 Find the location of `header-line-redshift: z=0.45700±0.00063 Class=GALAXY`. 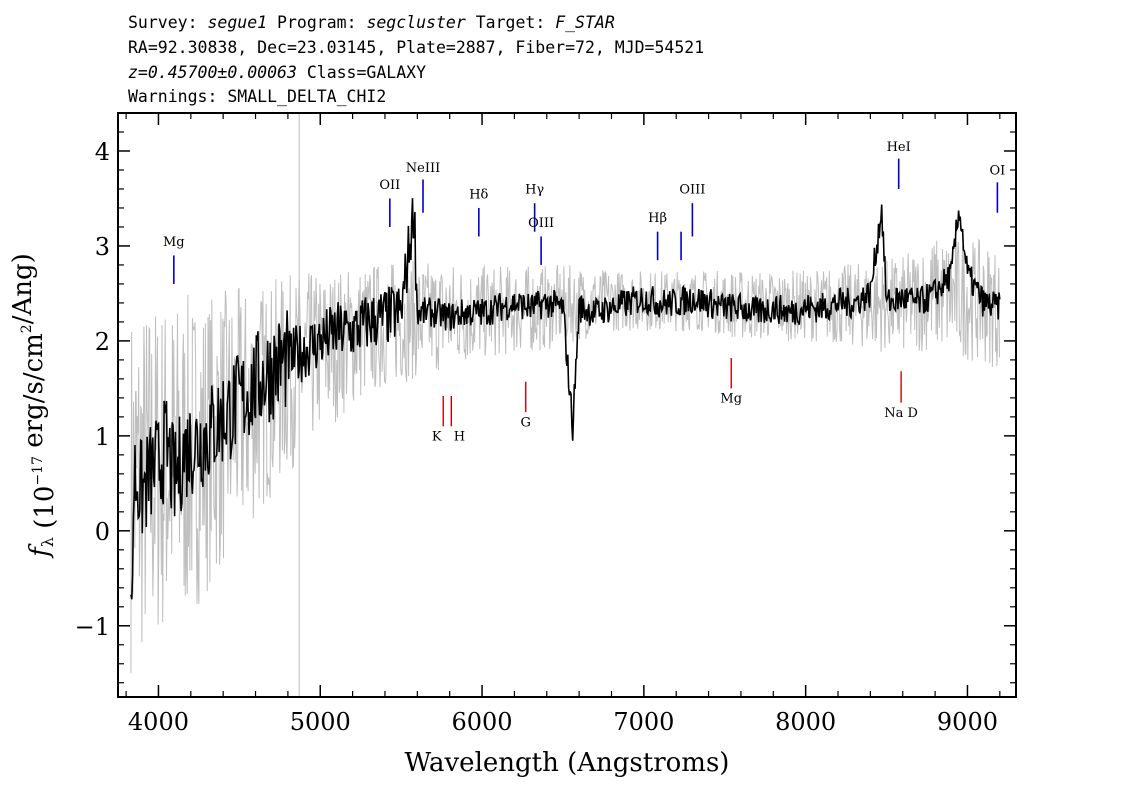

header-line-redshift: z=0.45700±0.00063 Class=GALAXY is located at coordinates (277, 73).